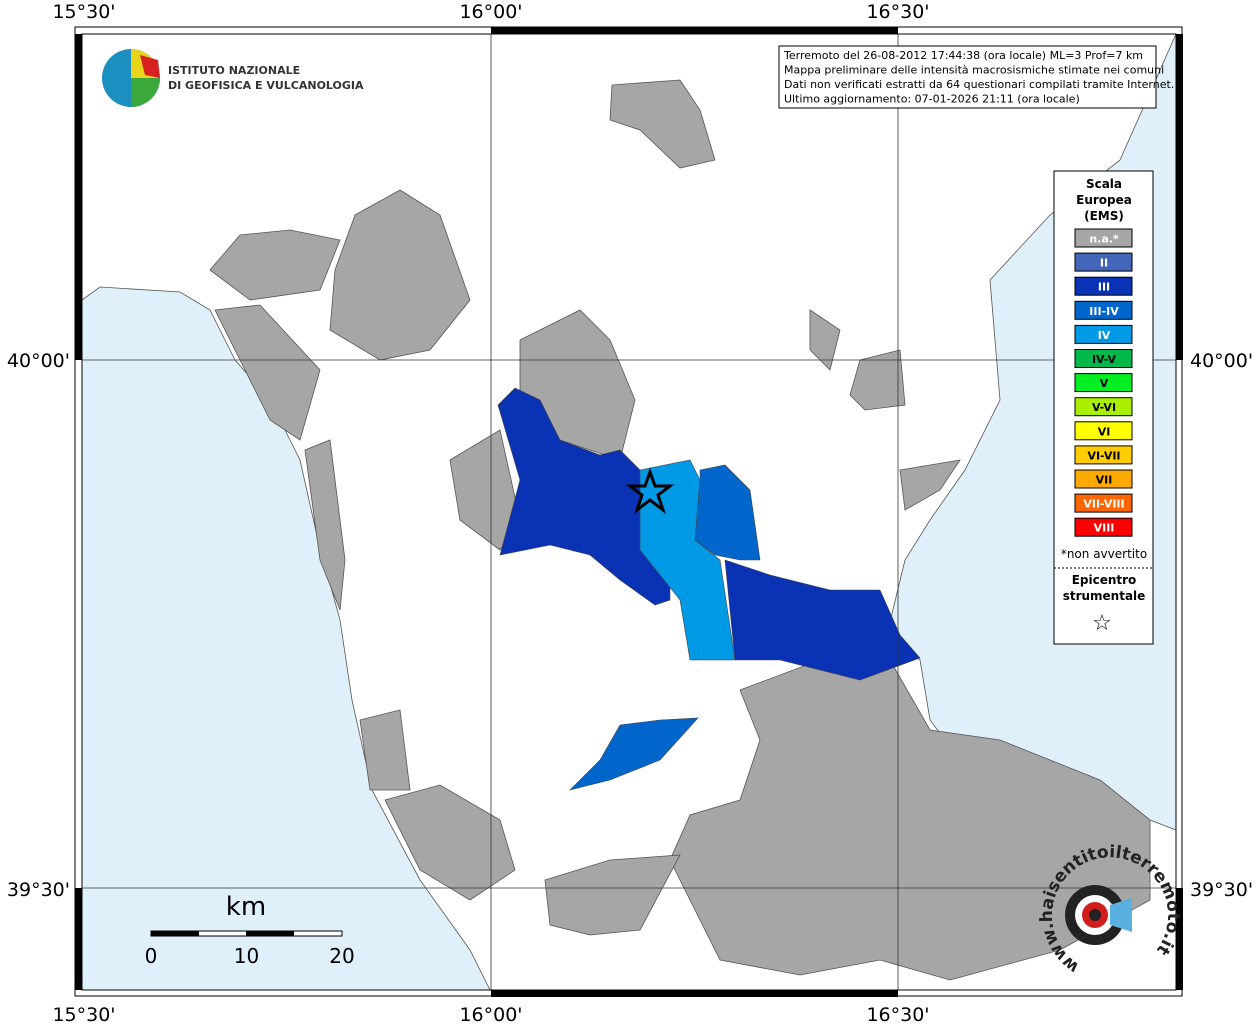 Image resolution: width=1256 pixels, height=1028 pixels. I want to click on scale-bar: km 0 10 20, so click(250, 930).